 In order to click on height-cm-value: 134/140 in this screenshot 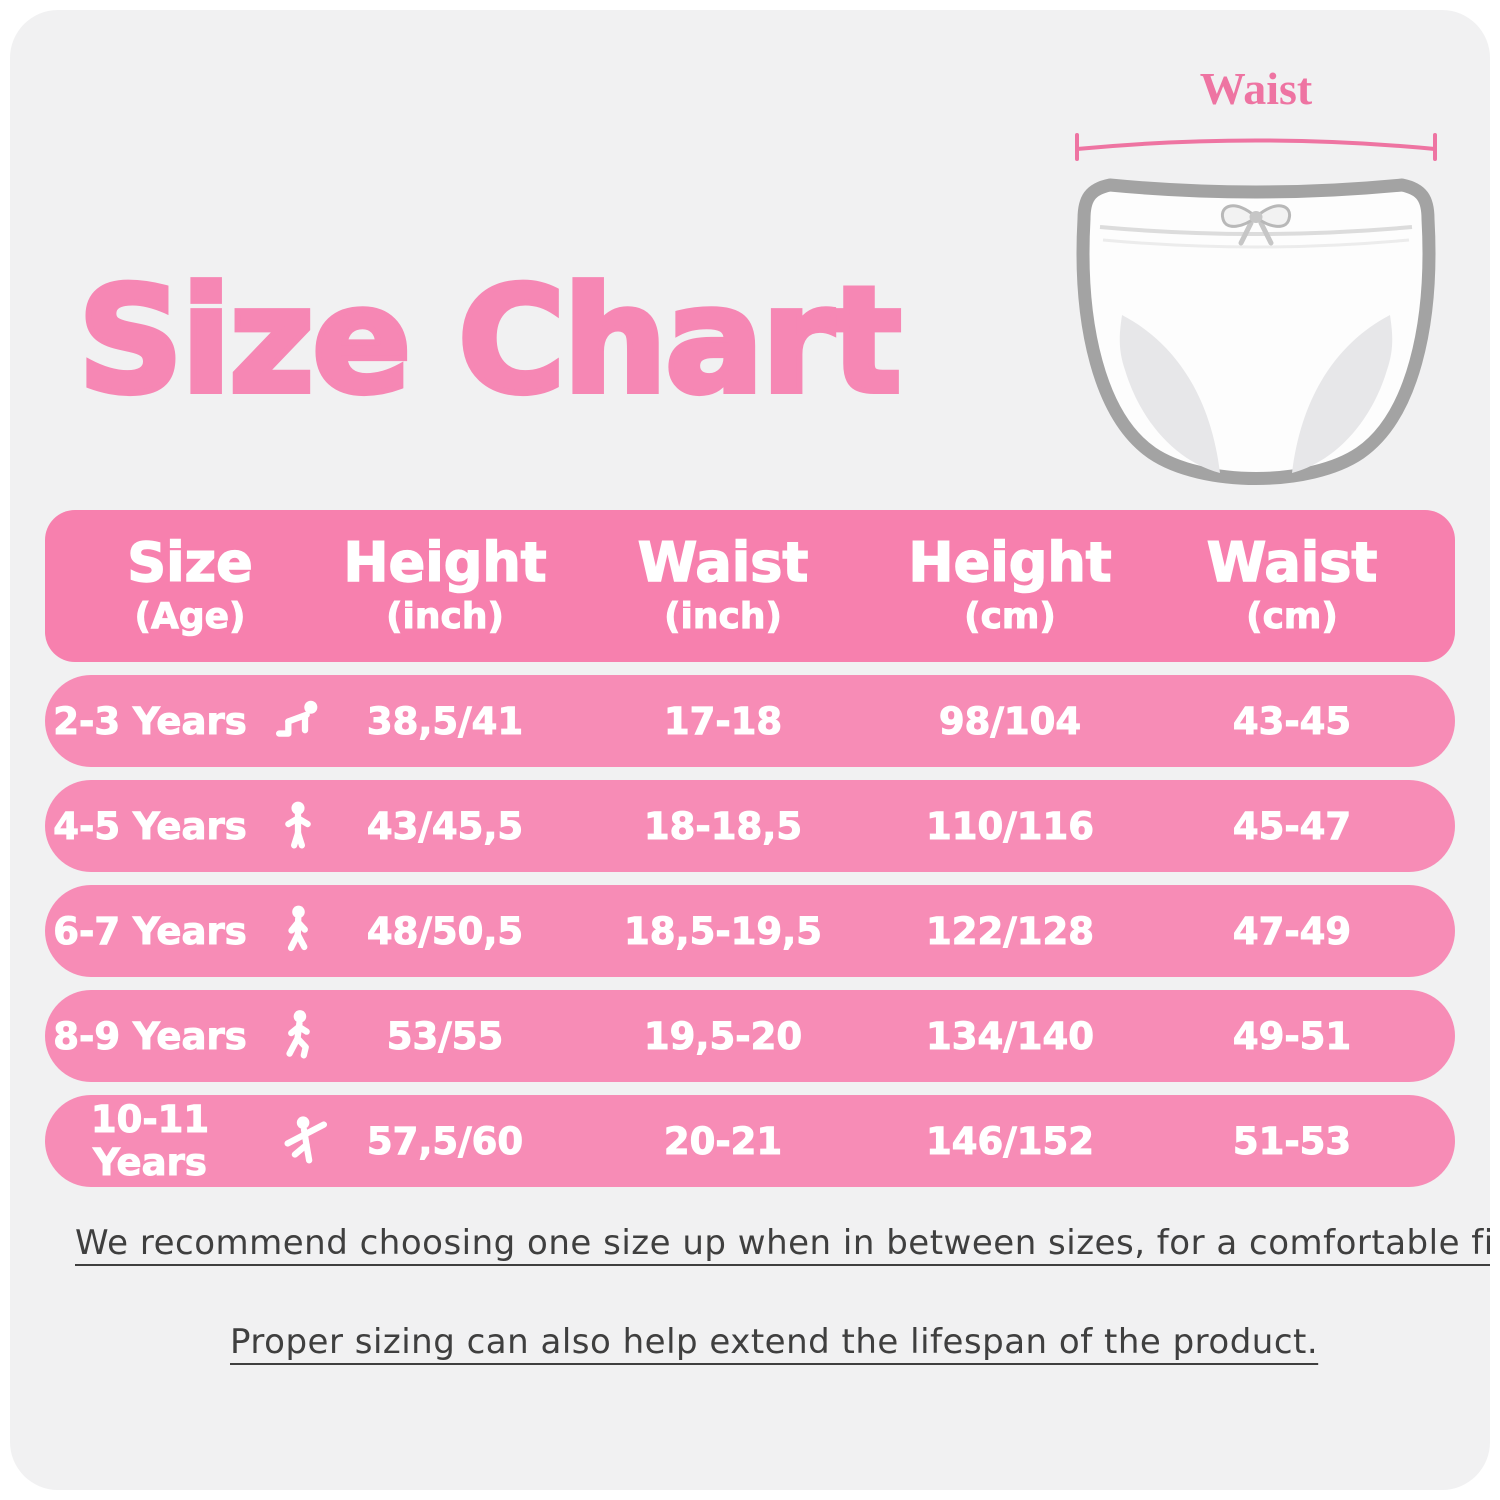, I will do `click(1010, 1036)`.